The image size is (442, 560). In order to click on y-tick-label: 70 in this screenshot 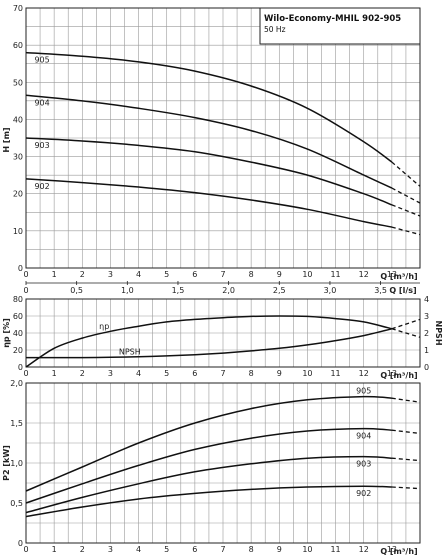, I will do `click(18, 8)`.